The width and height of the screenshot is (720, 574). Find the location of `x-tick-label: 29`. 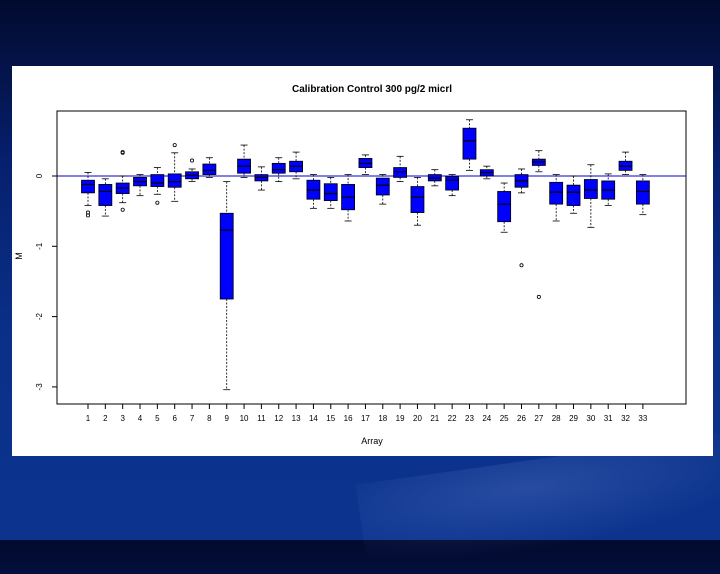

x-tick-label: 29 is located at coordinates (573, 418).